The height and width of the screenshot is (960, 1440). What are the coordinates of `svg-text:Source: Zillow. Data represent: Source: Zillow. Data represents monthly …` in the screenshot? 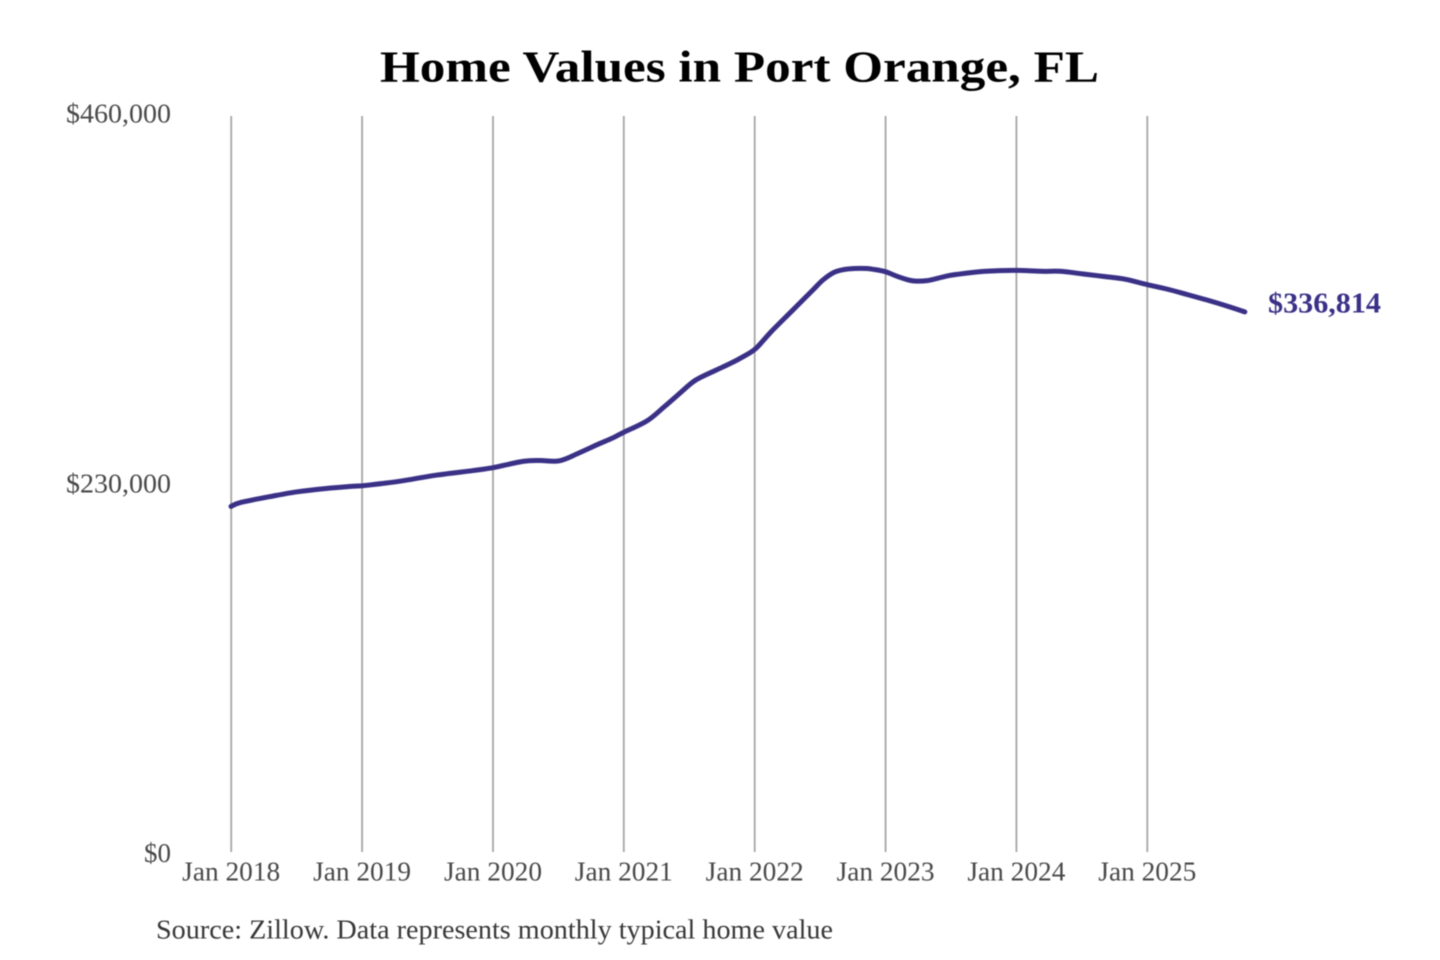 It's located at (494, 929).